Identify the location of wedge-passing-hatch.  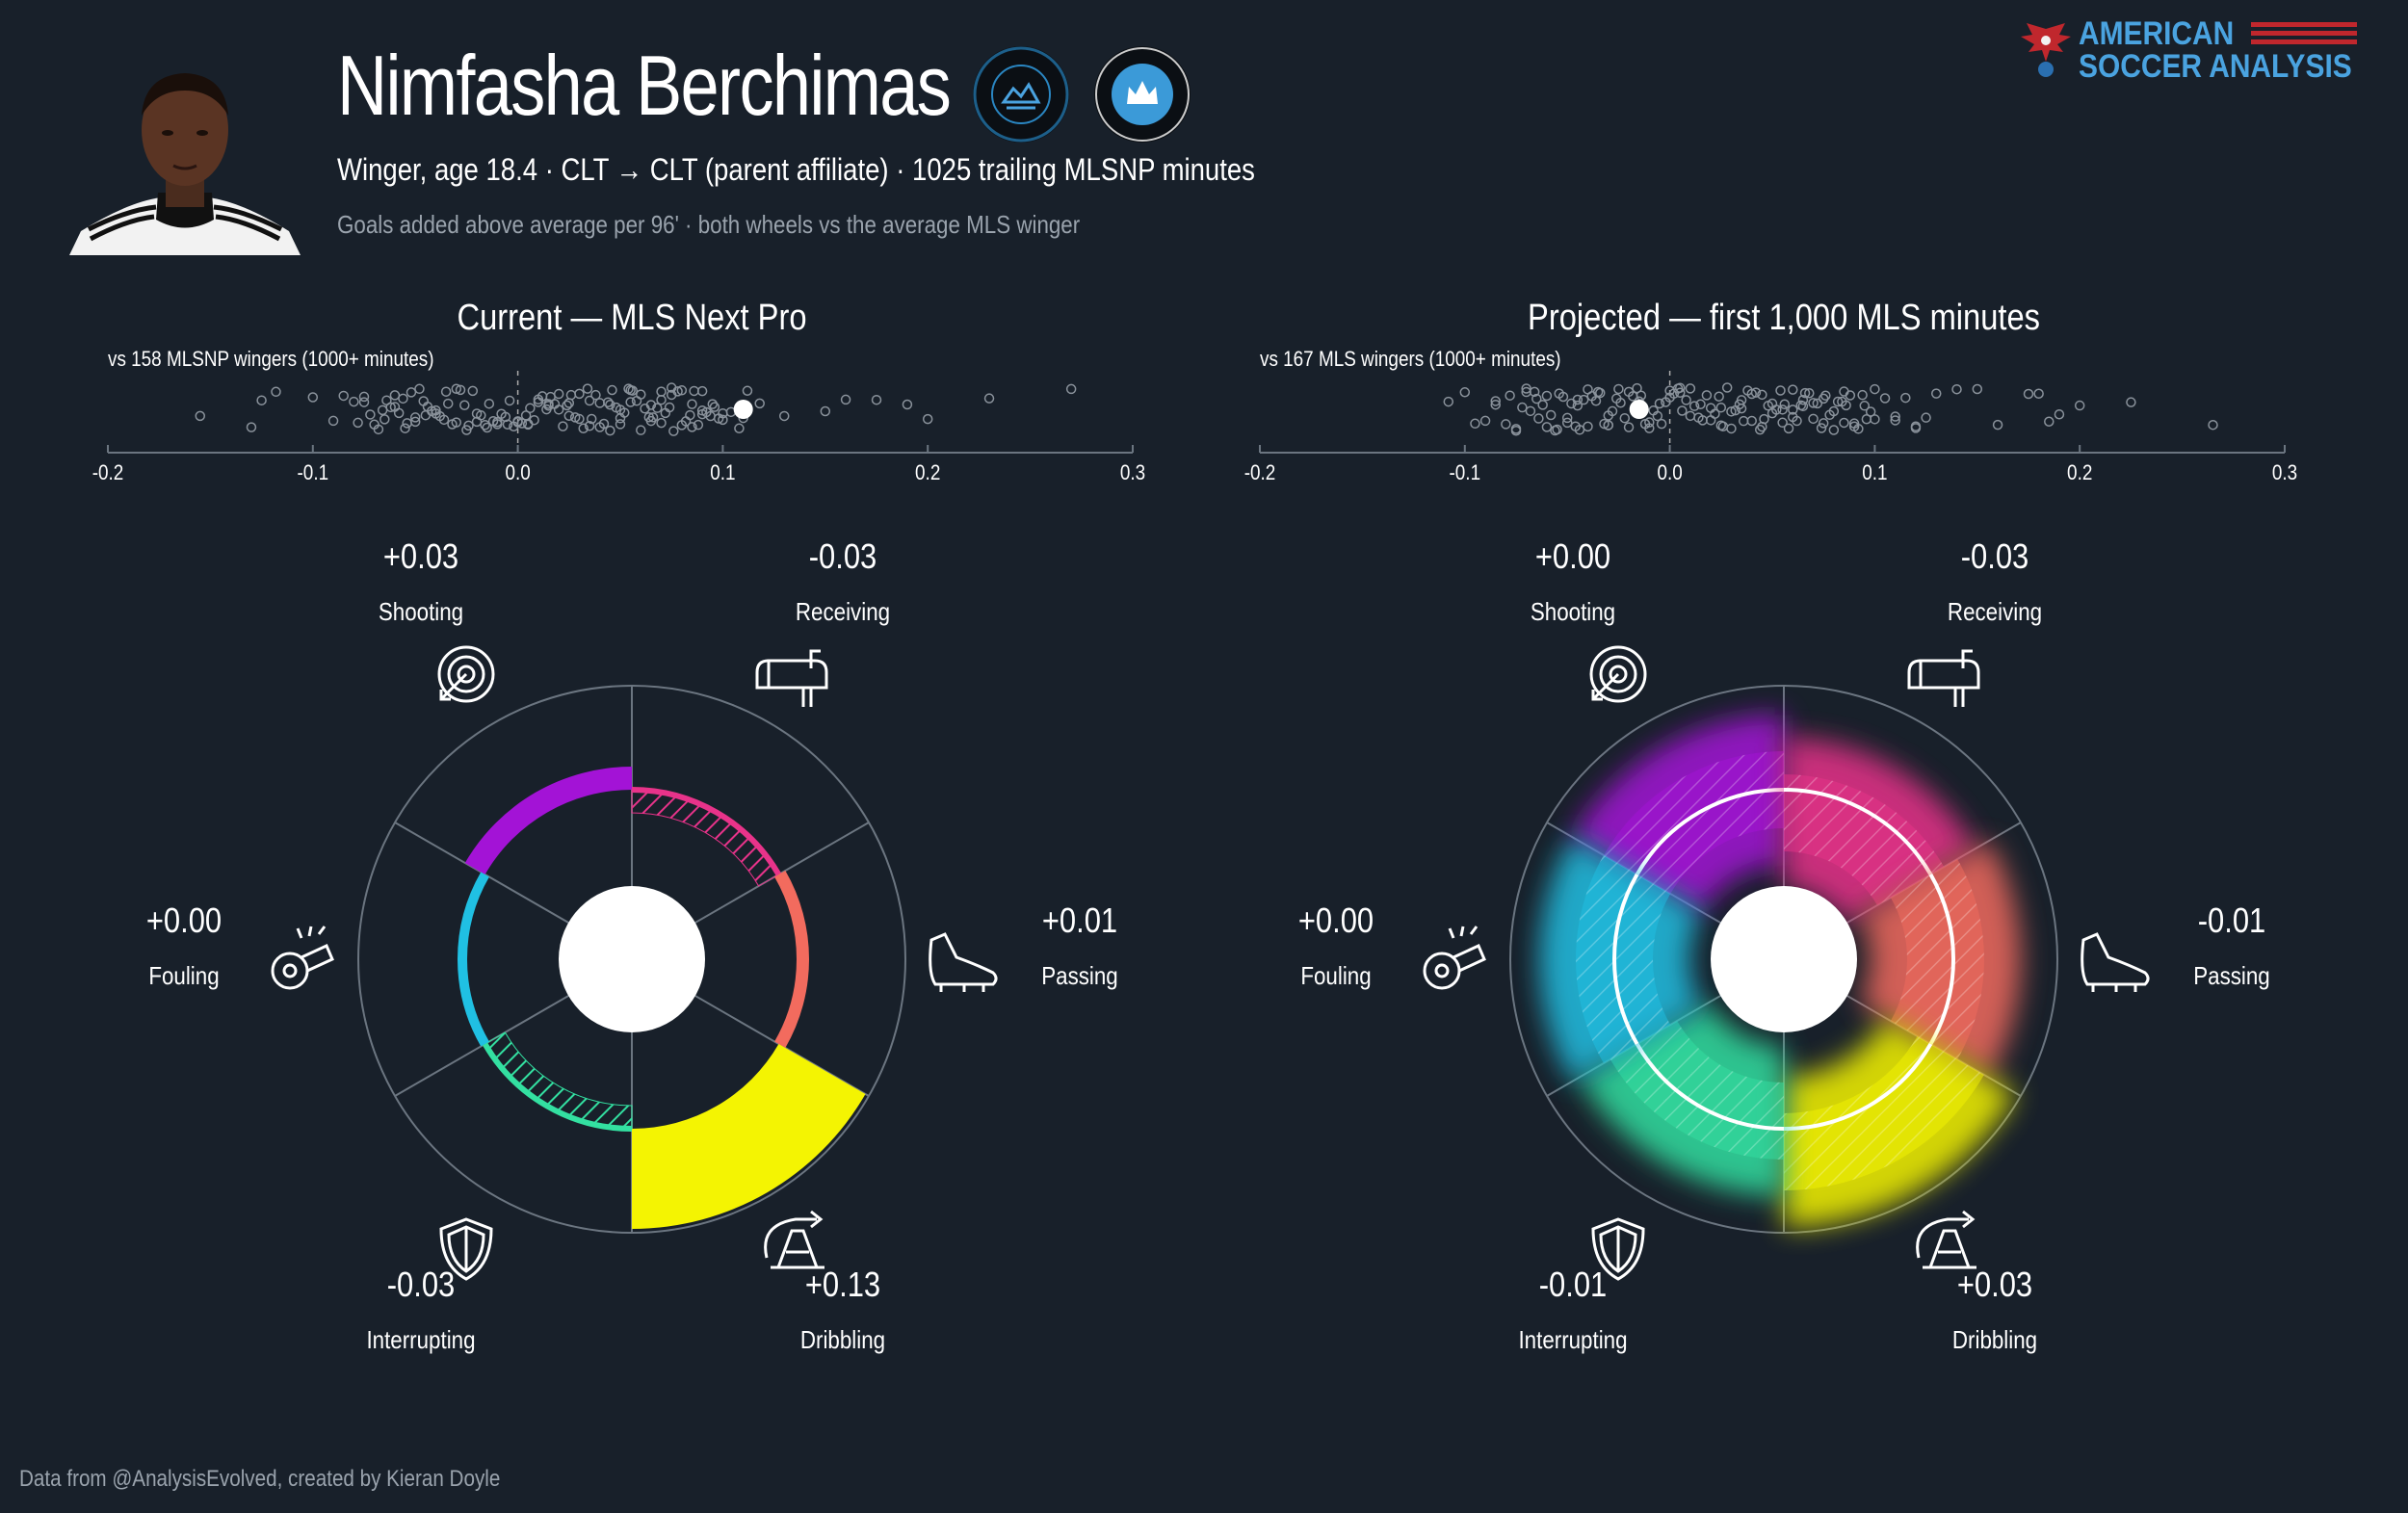
(1937, 959).